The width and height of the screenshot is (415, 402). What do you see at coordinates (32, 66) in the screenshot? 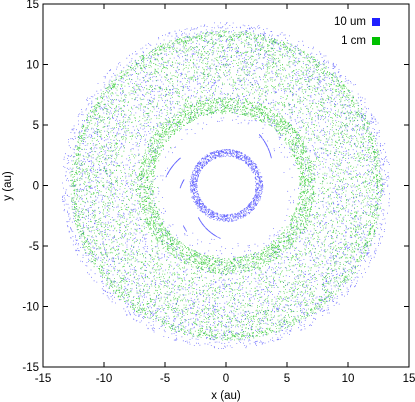
I see `y-tick-label: 10` at bounding box center [32, 66].